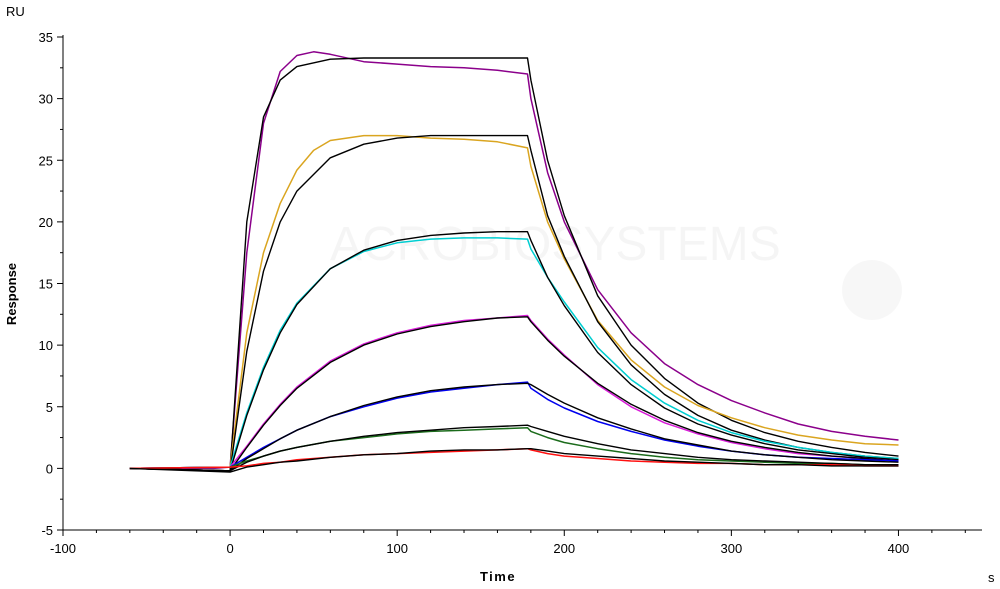 The width and height of the screenshot is (1000, 589). What do you see at coordinates (47, 530) in the screenshot?
I see `y-tick-label: -5` at bounding box center [47, 530].